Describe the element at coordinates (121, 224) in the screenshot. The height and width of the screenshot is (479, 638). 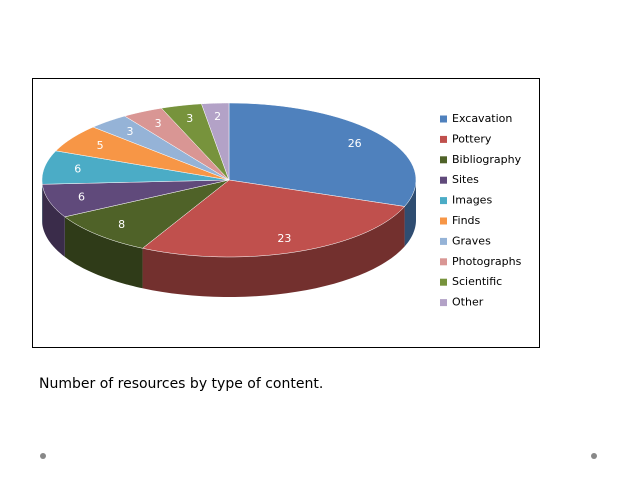
I see `data-label: 8` at that location.